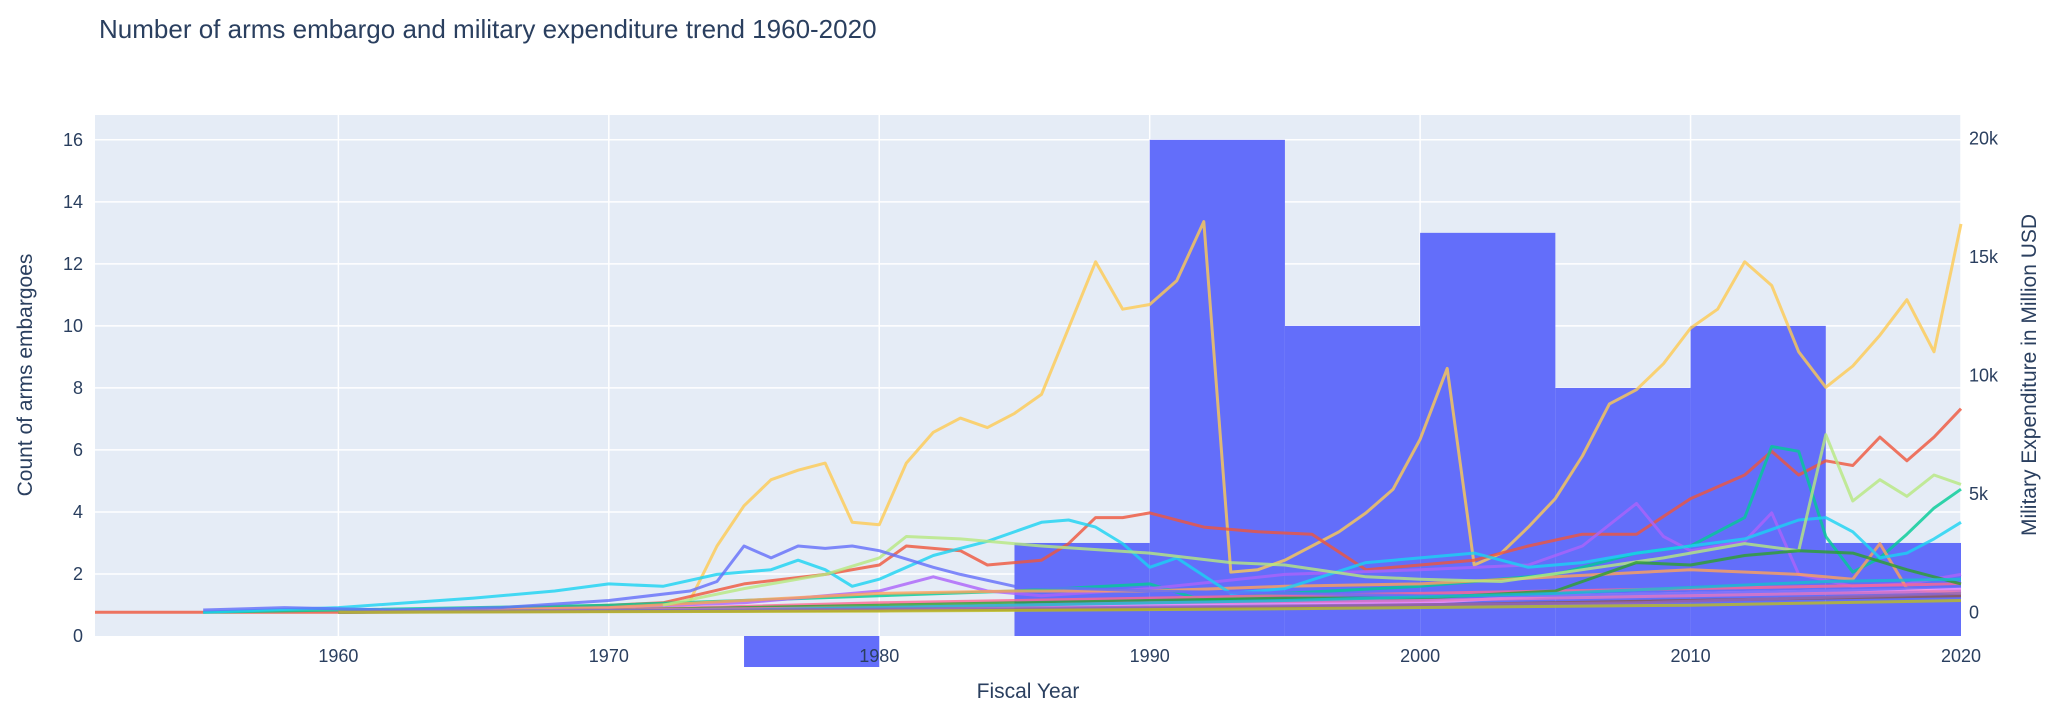 The height and width of the screenshot is (721, 2058). I want to click on y-left-tick-label: 6, so click(78, 450).